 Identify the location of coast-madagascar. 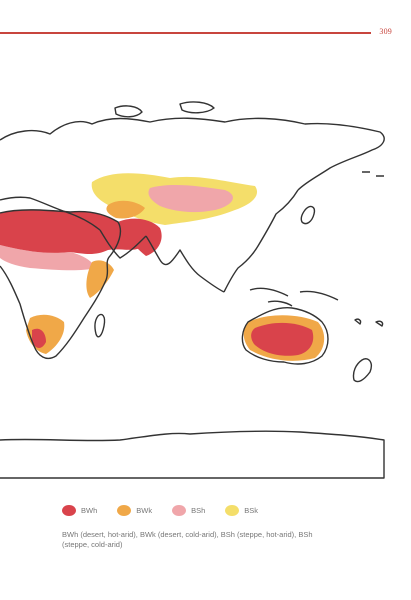
(100, 325).